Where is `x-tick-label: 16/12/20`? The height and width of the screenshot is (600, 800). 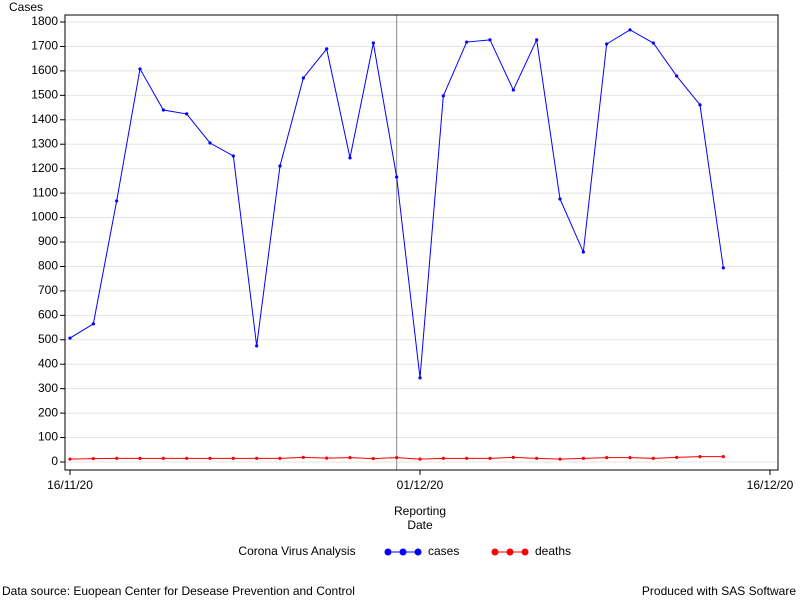
x-tick-label: 16/12/20 is located at coordinates (770, 485).